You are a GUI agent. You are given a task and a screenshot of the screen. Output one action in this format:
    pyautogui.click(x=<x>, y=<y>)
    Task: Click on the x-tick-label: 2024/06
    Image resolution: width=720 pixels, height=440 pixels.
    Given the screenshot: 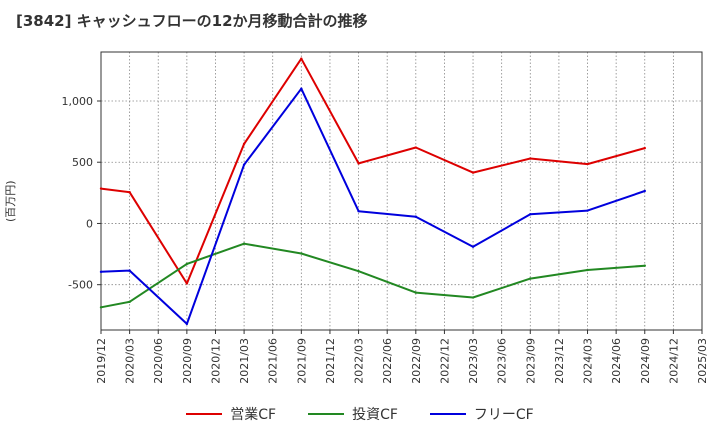 What is the action you would take?
    pyautogui.click(x=616, y=361)
    